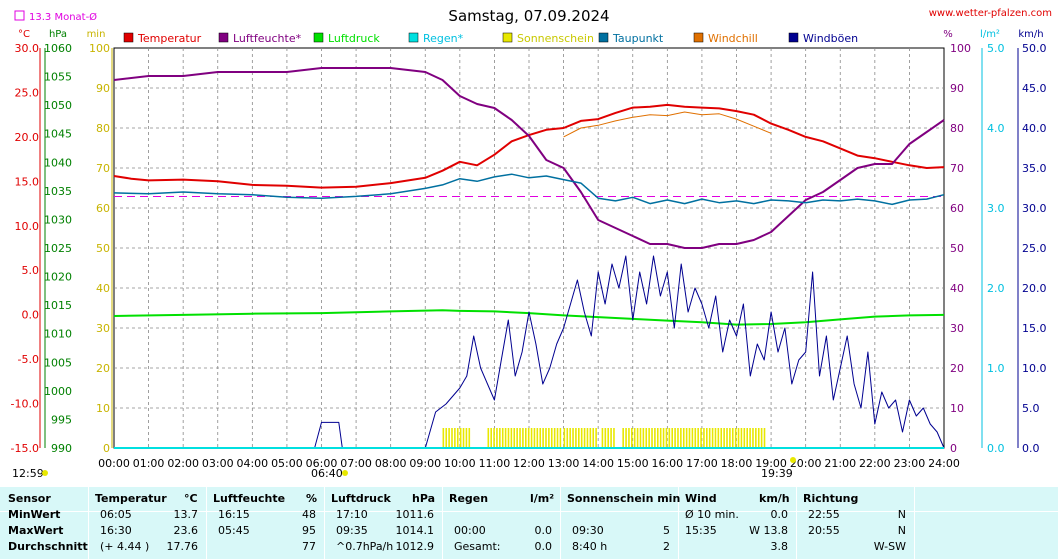 The image size is (1058, 559). I want to click on axis-unit-pressure: hPa, so click(58, 34).